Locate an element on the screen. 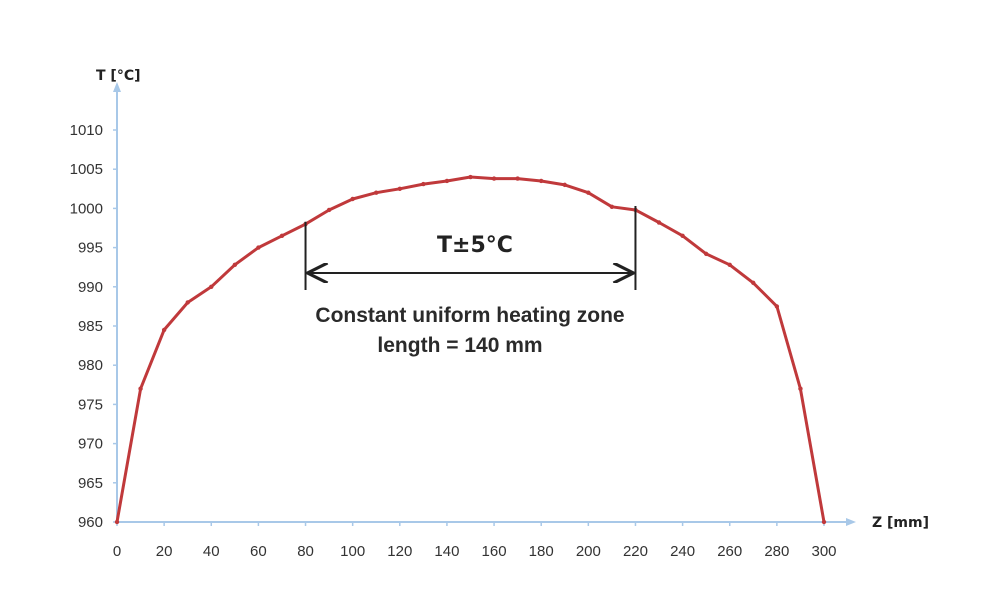 The image size is (1000, 600). x-tick-label: 120 is located at coordinates (399, 551).